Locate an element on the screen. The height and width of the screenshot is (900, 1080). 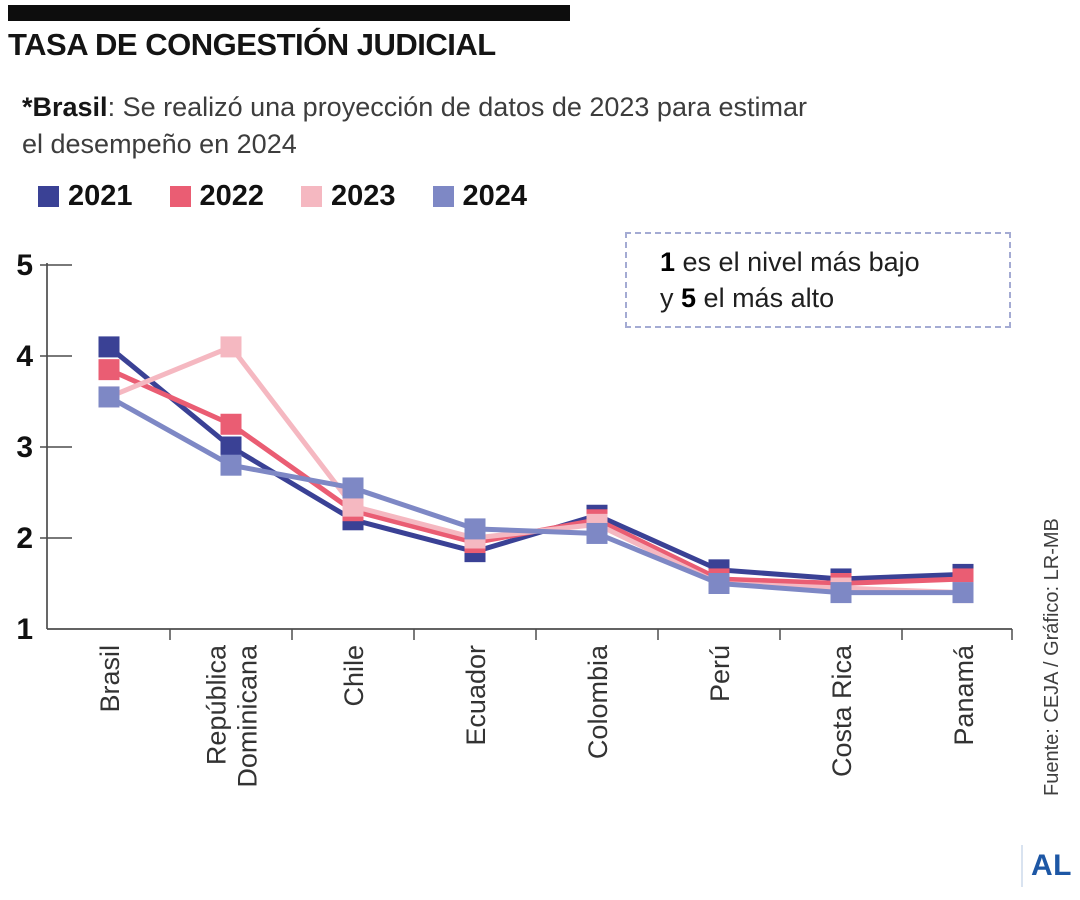
scale-note-line2: el más alto is located at coordinates (765, 298).